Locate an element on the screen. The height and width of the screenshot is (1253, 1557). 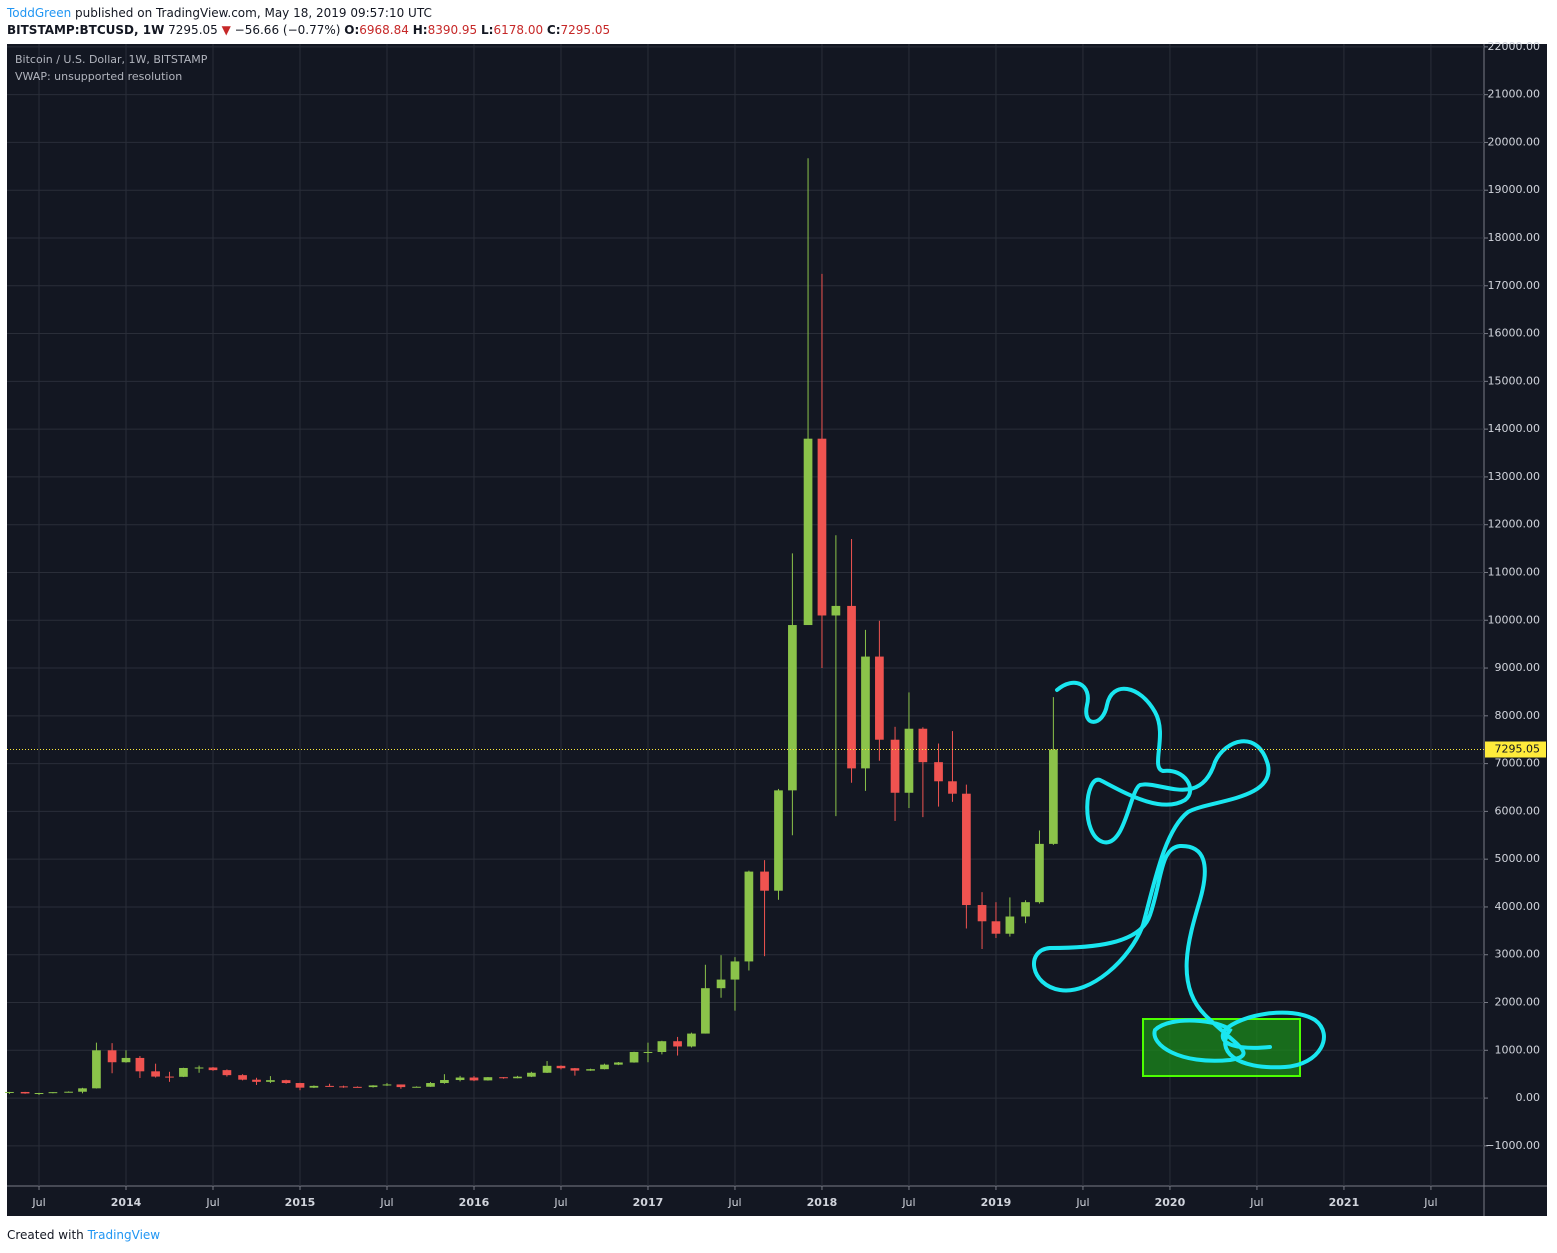
x-tick-label: 2018 is located at coordinates (822, 1202).